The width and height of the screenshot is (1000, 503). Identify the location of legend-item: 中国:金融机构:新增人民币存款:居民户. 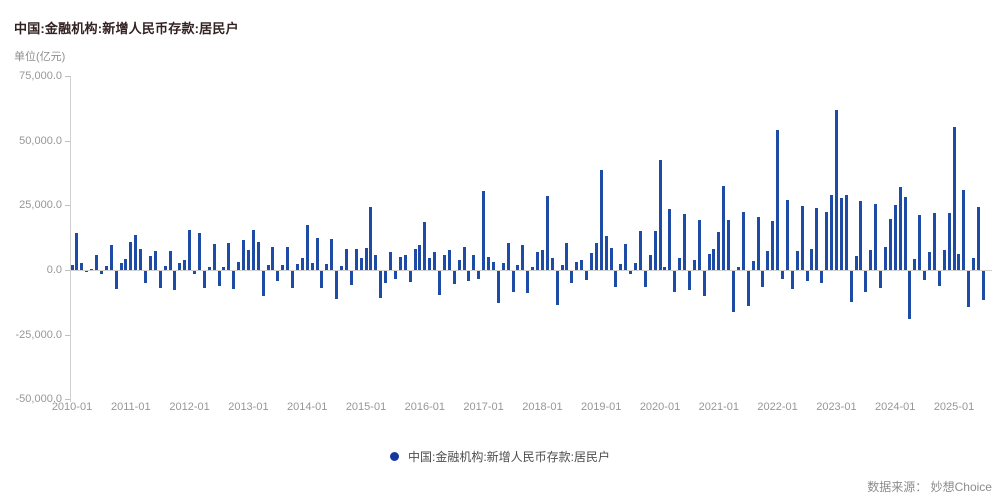
(499, 456).